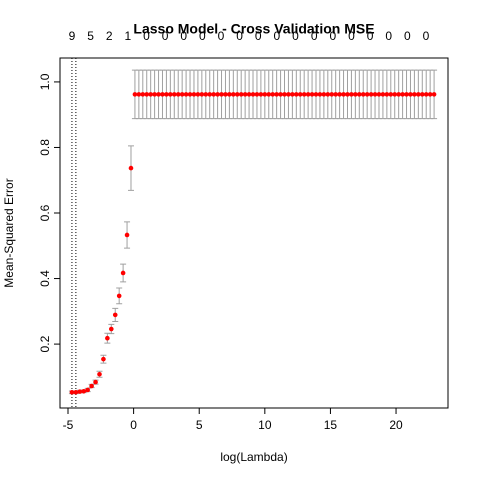 The image size is (480, 480). Describe the element at coordinates (127, 36) in the screenshot. I see `top-tick-label: 1` at that location.